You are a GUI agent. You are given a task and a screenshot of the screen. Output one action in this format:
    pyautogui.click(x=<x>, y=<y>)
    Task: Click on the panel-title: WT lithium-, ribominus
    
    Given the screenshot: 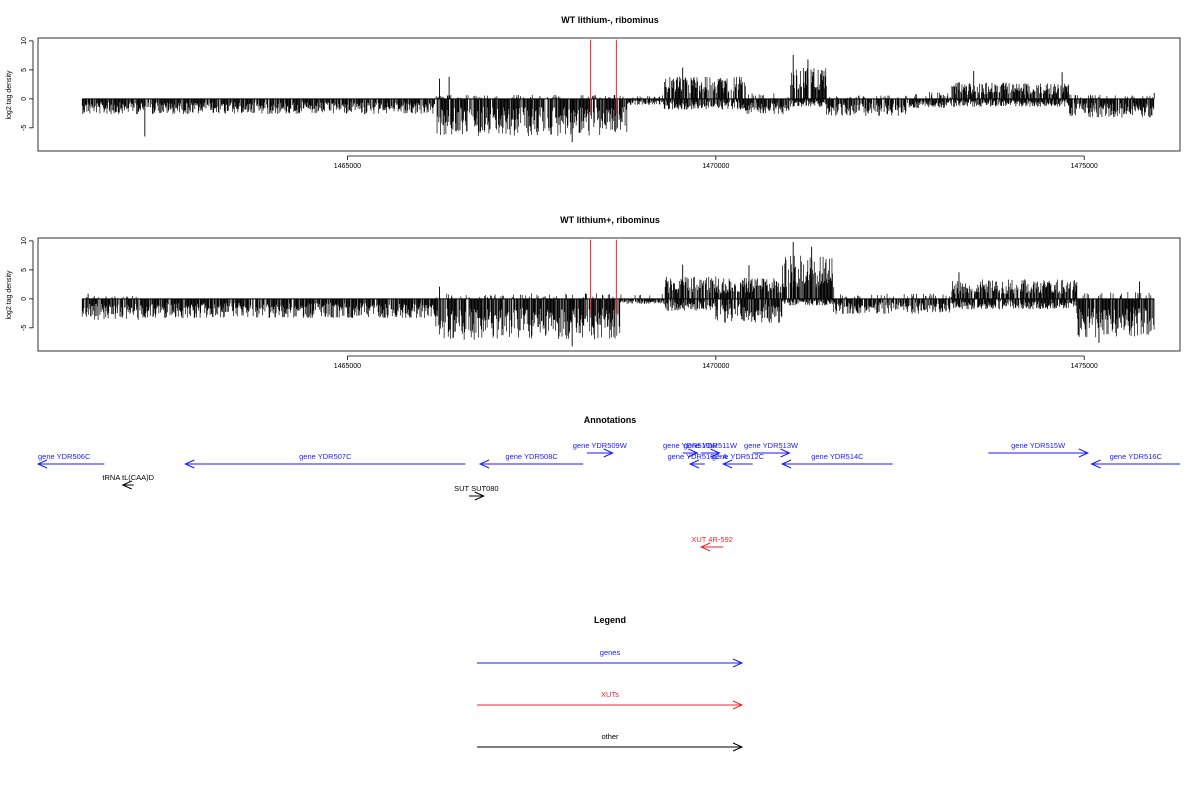 What is the action you would take?
    pyautogui.click(x=610, y=20)
    